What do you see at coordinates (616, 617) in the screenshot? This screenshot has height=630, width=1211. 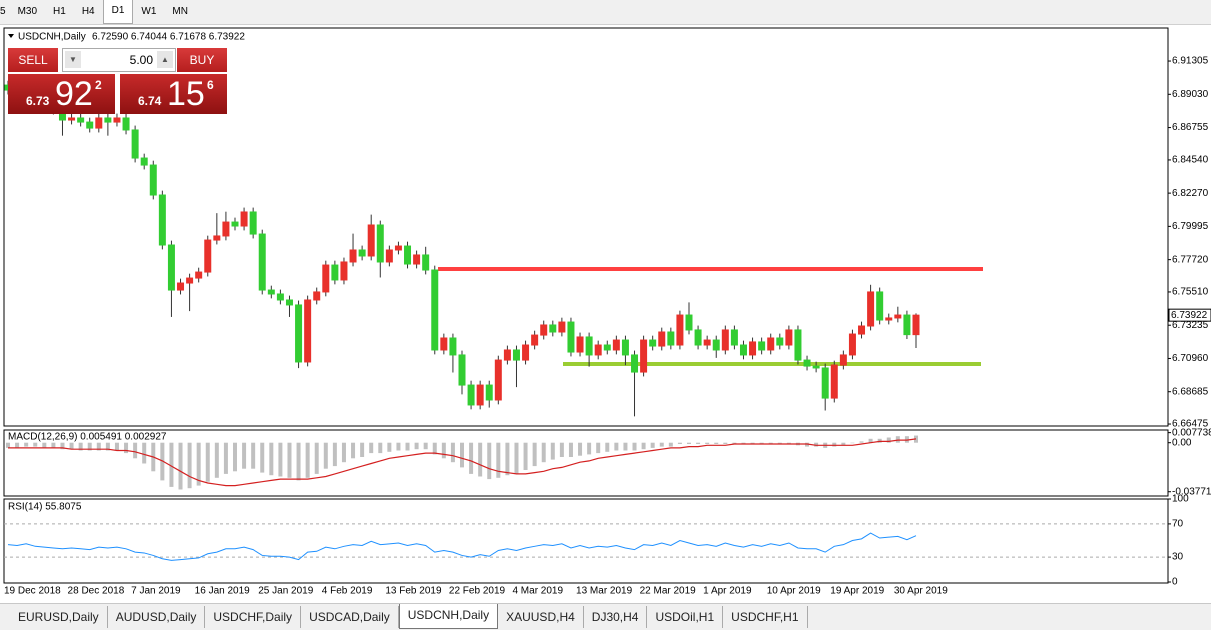 I see `chart-tab: DJ30,H4` at bounding box center [616, 617].